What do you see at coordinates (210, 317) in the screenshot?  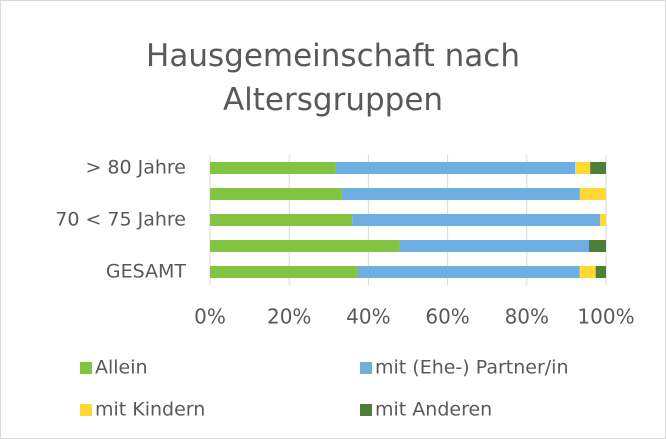 I see `x-tick-label: 0%` at bounding box center [210, 317].